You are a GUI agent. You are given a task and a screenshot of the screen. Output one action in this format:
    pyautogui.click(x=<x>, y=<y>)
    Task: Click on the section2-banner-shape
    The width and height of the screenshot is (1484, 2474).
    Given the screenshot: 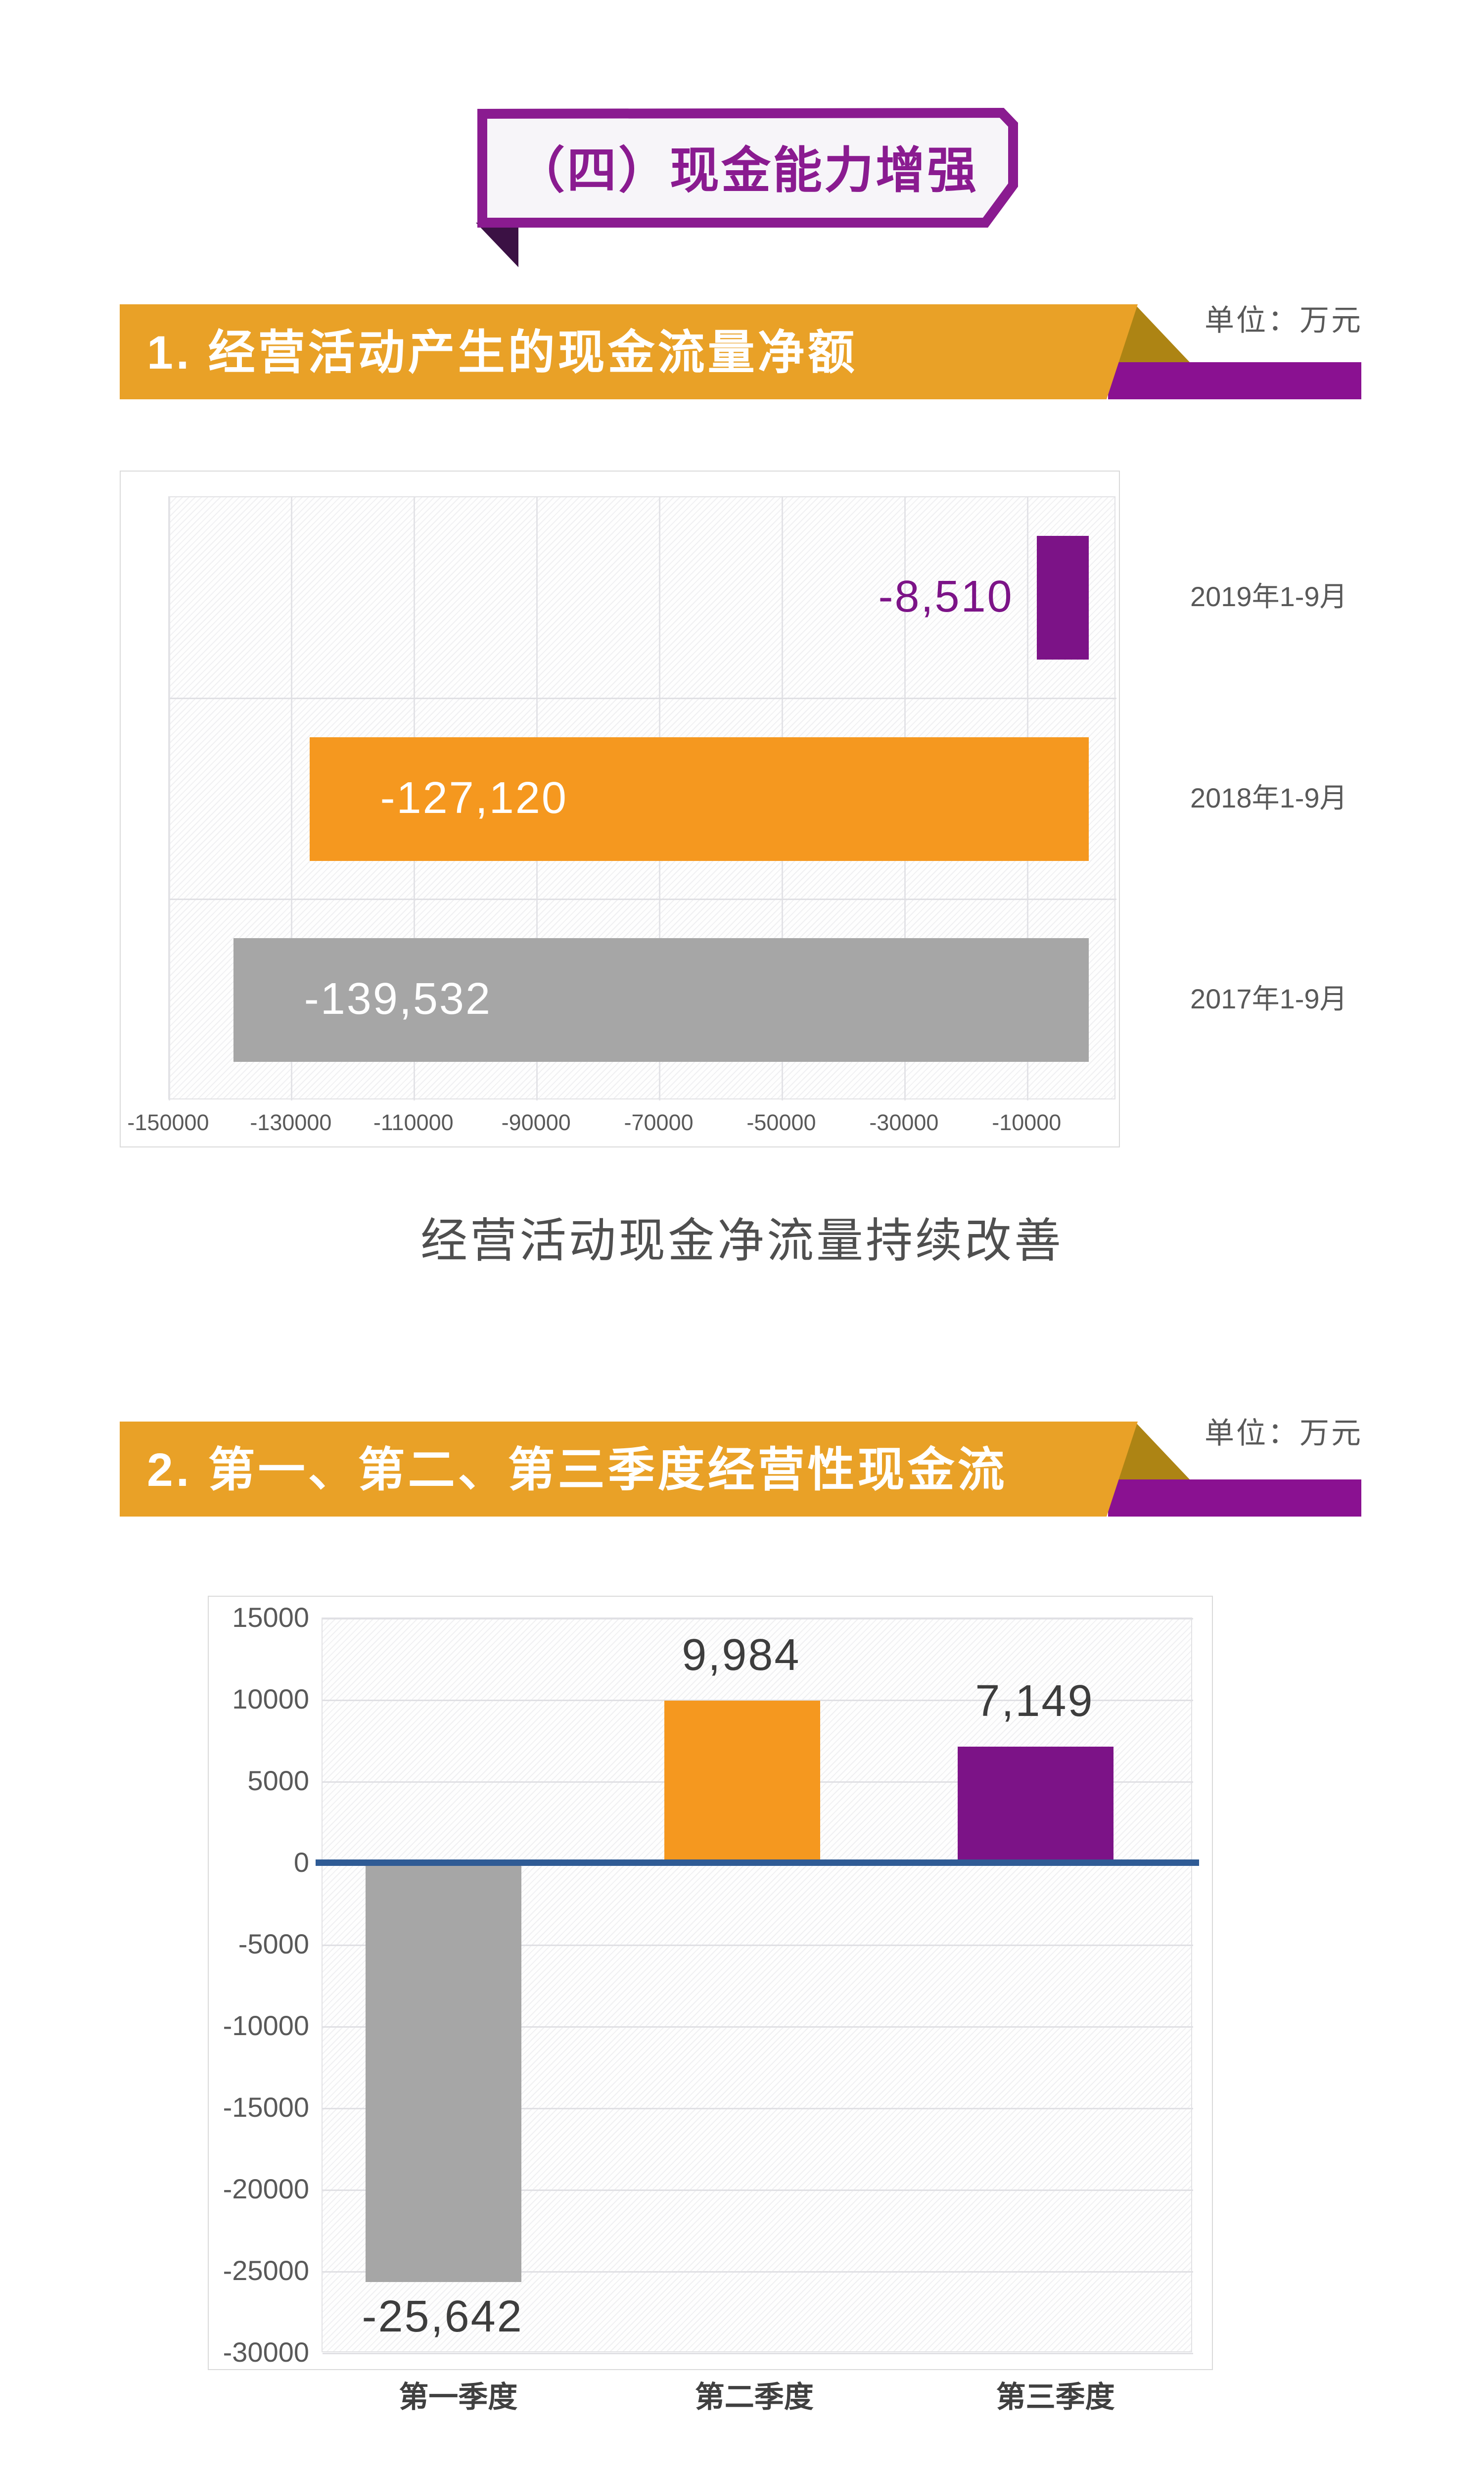 What is the action you would take?
    pyautogui.click(x=740, y=1470)
    